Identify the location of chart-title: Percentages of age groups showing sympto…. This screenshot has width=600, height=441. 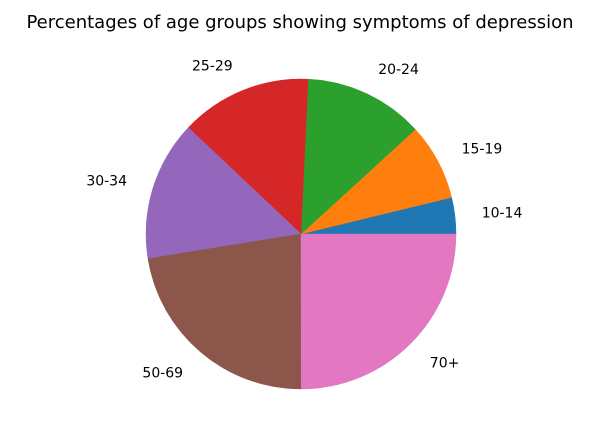
(299, 22).